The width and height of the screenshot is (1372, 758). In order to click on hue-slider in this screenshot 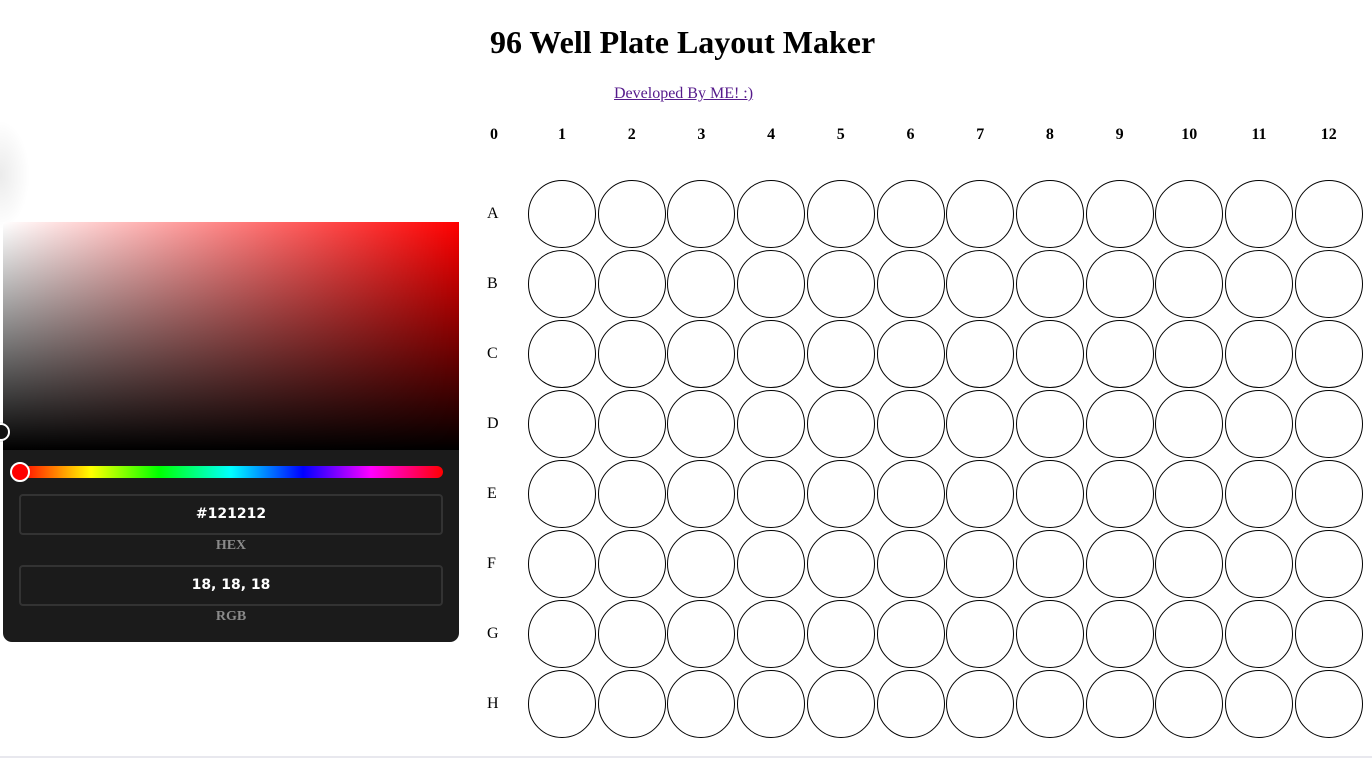, I will do `click(231, 472)`.